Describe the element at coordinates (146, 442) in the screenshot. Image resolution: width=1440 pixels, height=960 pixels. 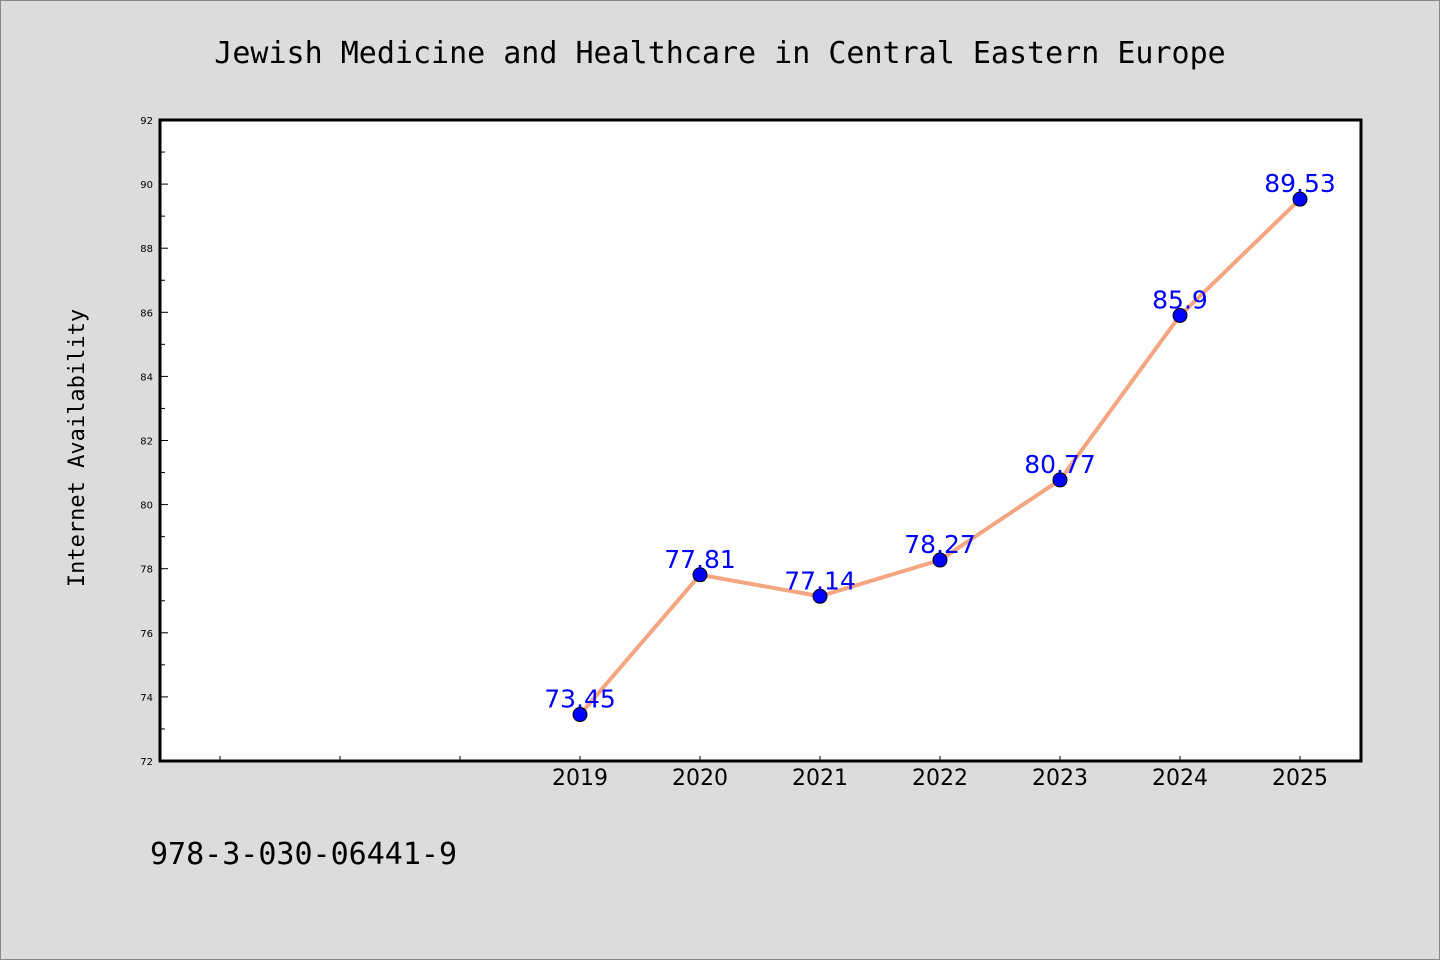
I see `y-tick-label: 82` at that location.